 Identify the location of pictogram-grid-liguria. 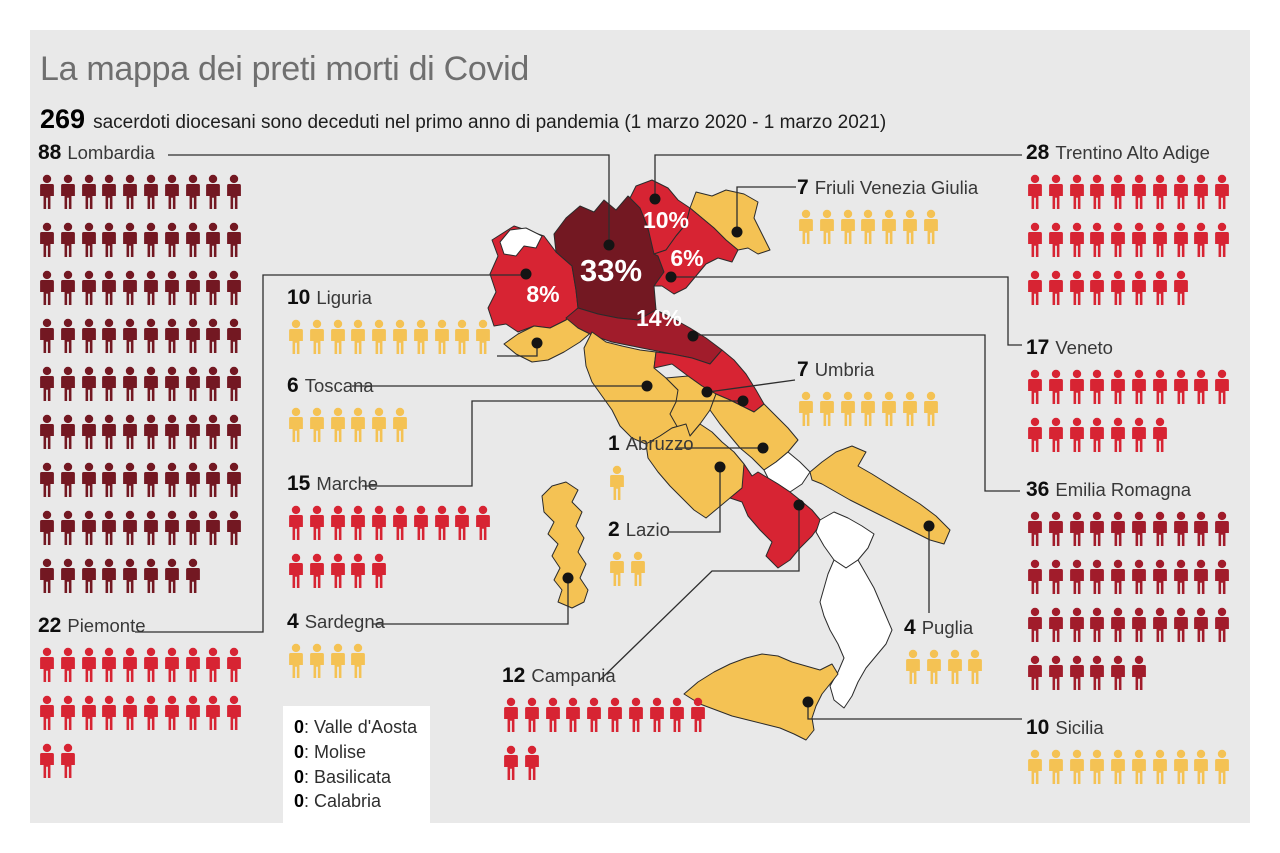
(390, 337).